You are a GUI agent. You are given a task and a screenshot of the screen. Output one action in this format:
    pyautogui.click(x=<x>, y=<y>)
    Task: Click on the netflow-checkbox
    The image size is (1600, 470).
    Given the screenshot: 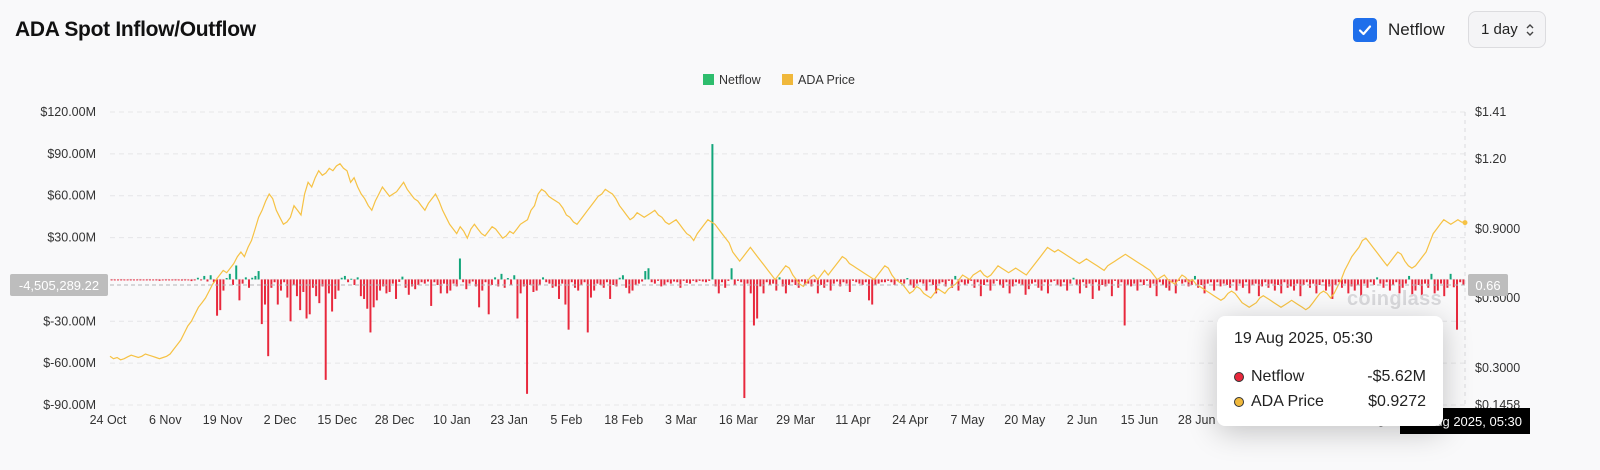 What is the action you would take?
    pyautogui.click(x=1365, y=30)
    